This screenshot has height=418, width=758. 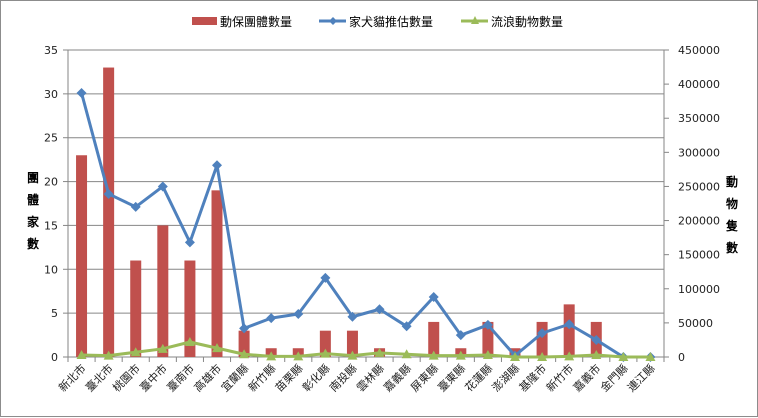 I want to click on right-tick-label: 350000, so click(x=699, y=118).